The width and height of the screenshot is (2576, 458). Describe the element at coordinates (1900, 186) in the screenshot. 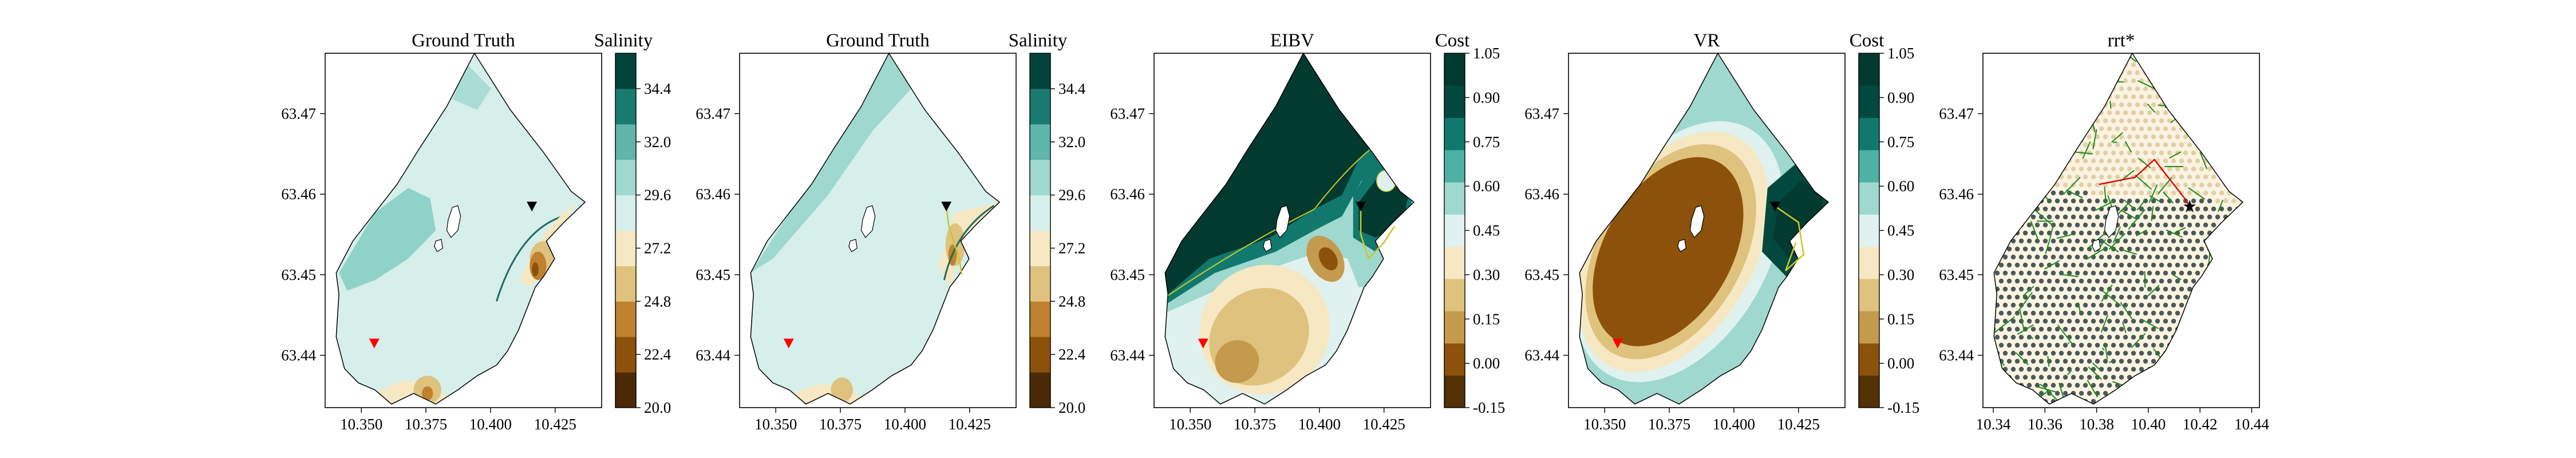

I see `colorbar-tick-label: 0.60` at that location.